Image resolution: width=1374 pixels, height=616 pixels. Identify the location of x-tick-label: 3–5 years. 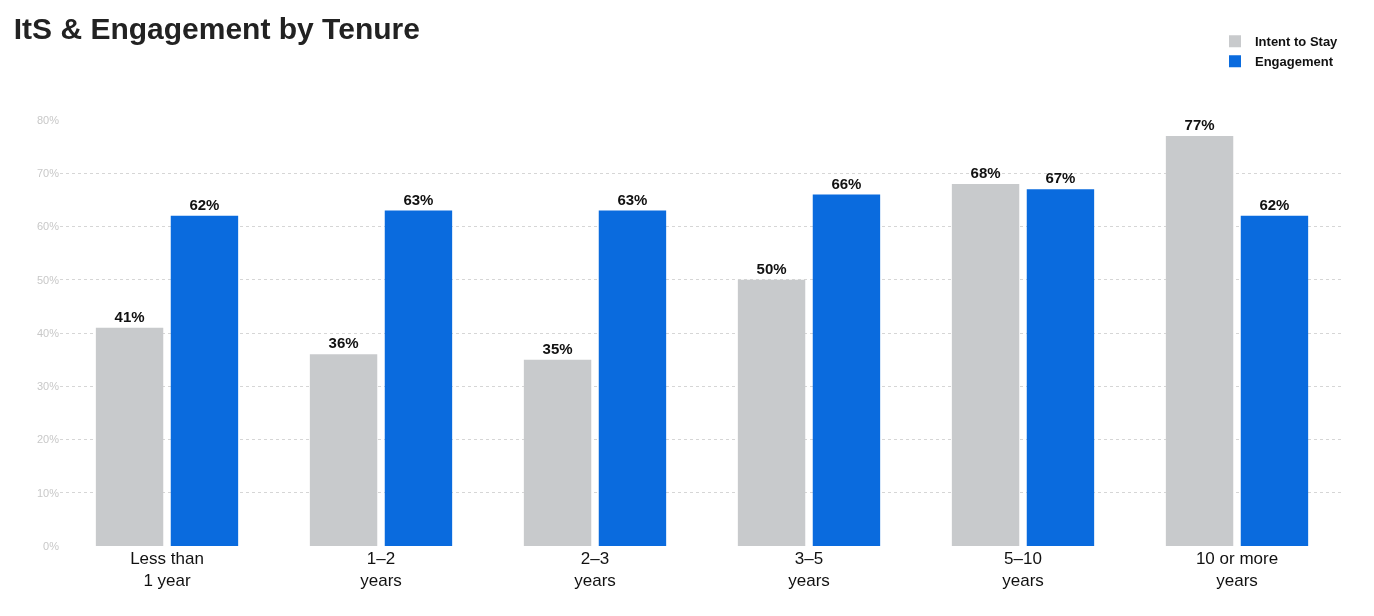
(809, 570).